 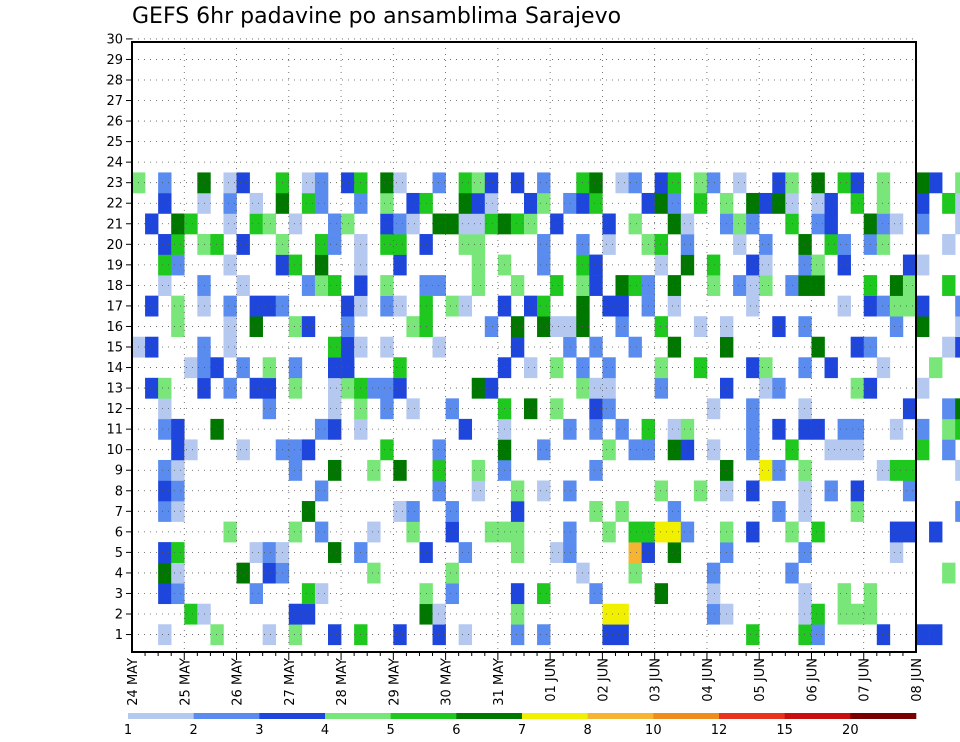 What do you see at coordinates (917, 680) in the screenshot?
I see `x-tick-label: 08 JUN` at bounding box center [917, 680].